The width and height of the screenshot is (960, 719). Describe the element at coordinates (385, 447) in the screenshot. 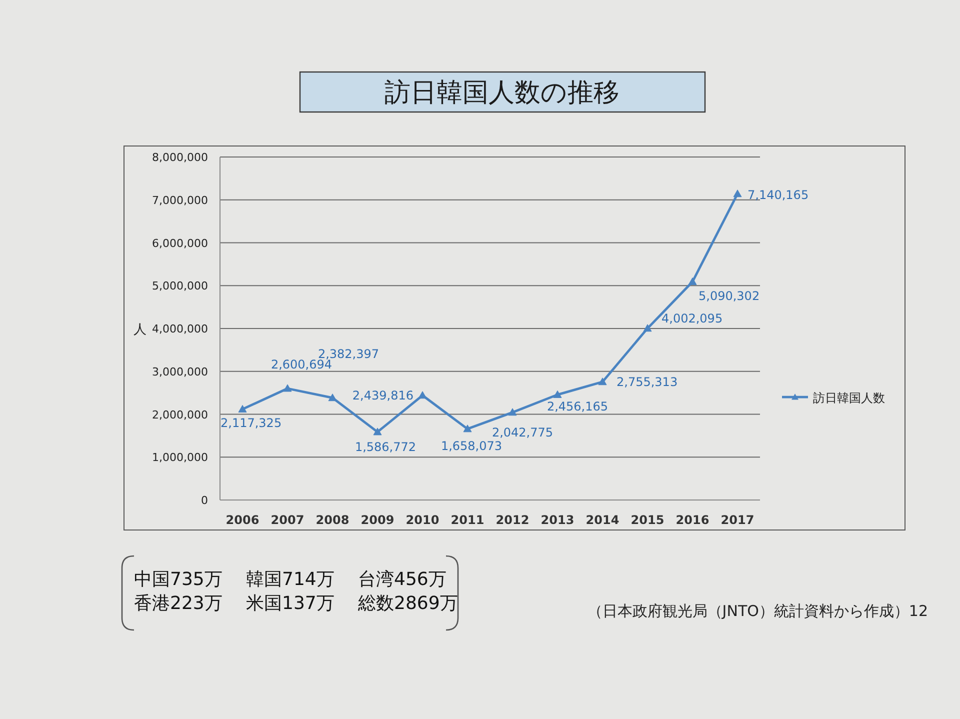

I see `data-label: 1,586,772` at that location.